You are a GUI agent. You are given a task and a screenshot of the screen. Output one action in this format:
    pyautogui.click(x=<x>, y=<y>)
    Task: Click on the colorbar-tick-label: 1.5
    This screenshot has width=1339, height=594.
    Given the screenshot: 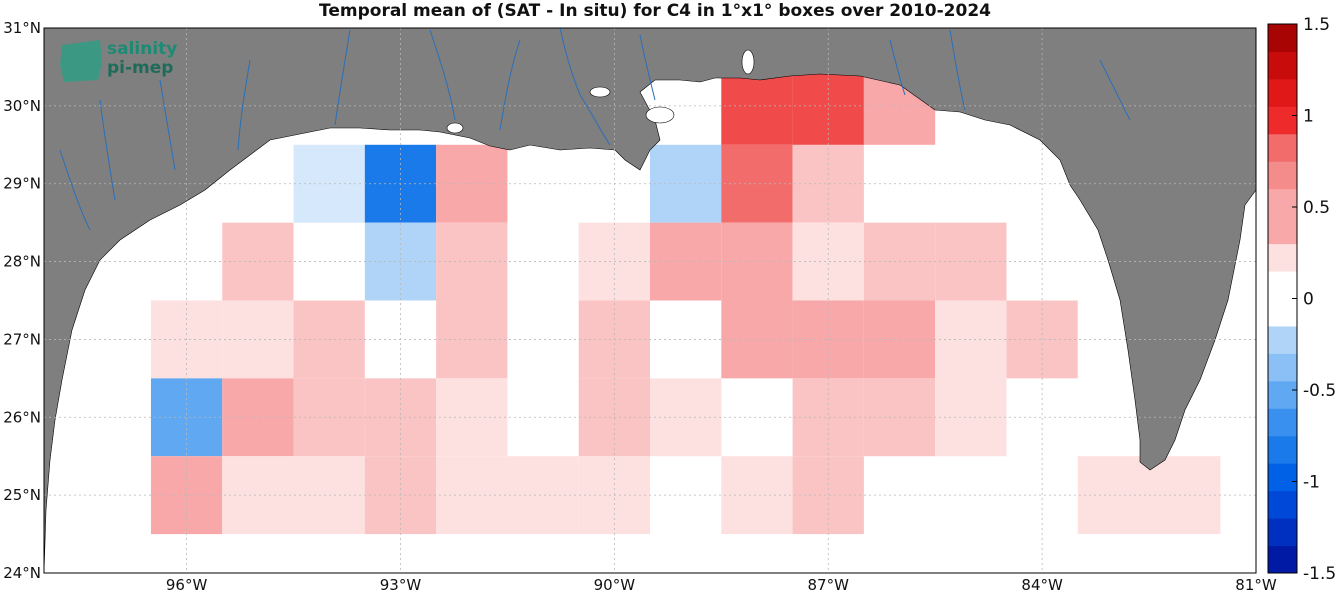 What is the action you would take?
    pyautogui.click(x=1316, y=25)
    